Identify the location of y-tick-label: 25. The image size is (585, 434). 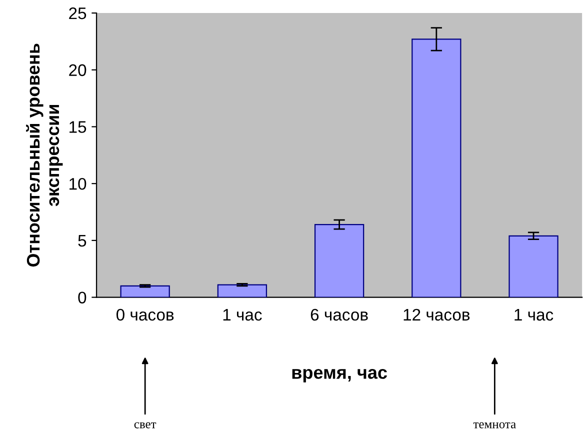
(77, 13).